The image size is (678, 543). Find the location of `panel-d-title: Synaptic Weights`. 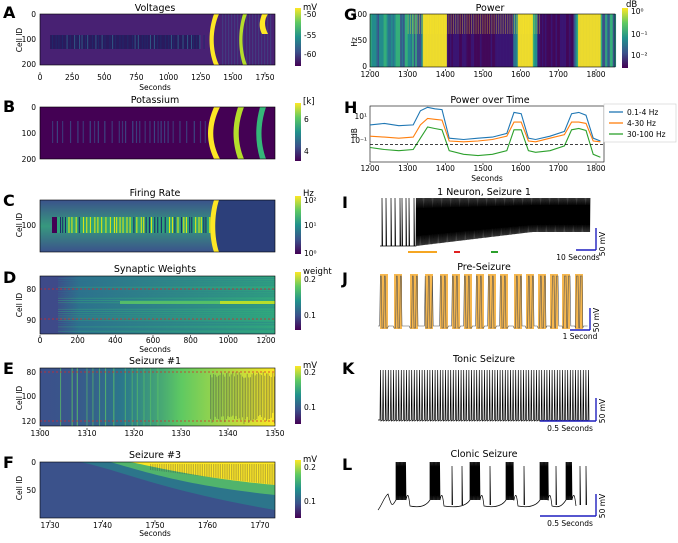

panel-d-title: Synaptic Weights is located at coordinates (155, 269).